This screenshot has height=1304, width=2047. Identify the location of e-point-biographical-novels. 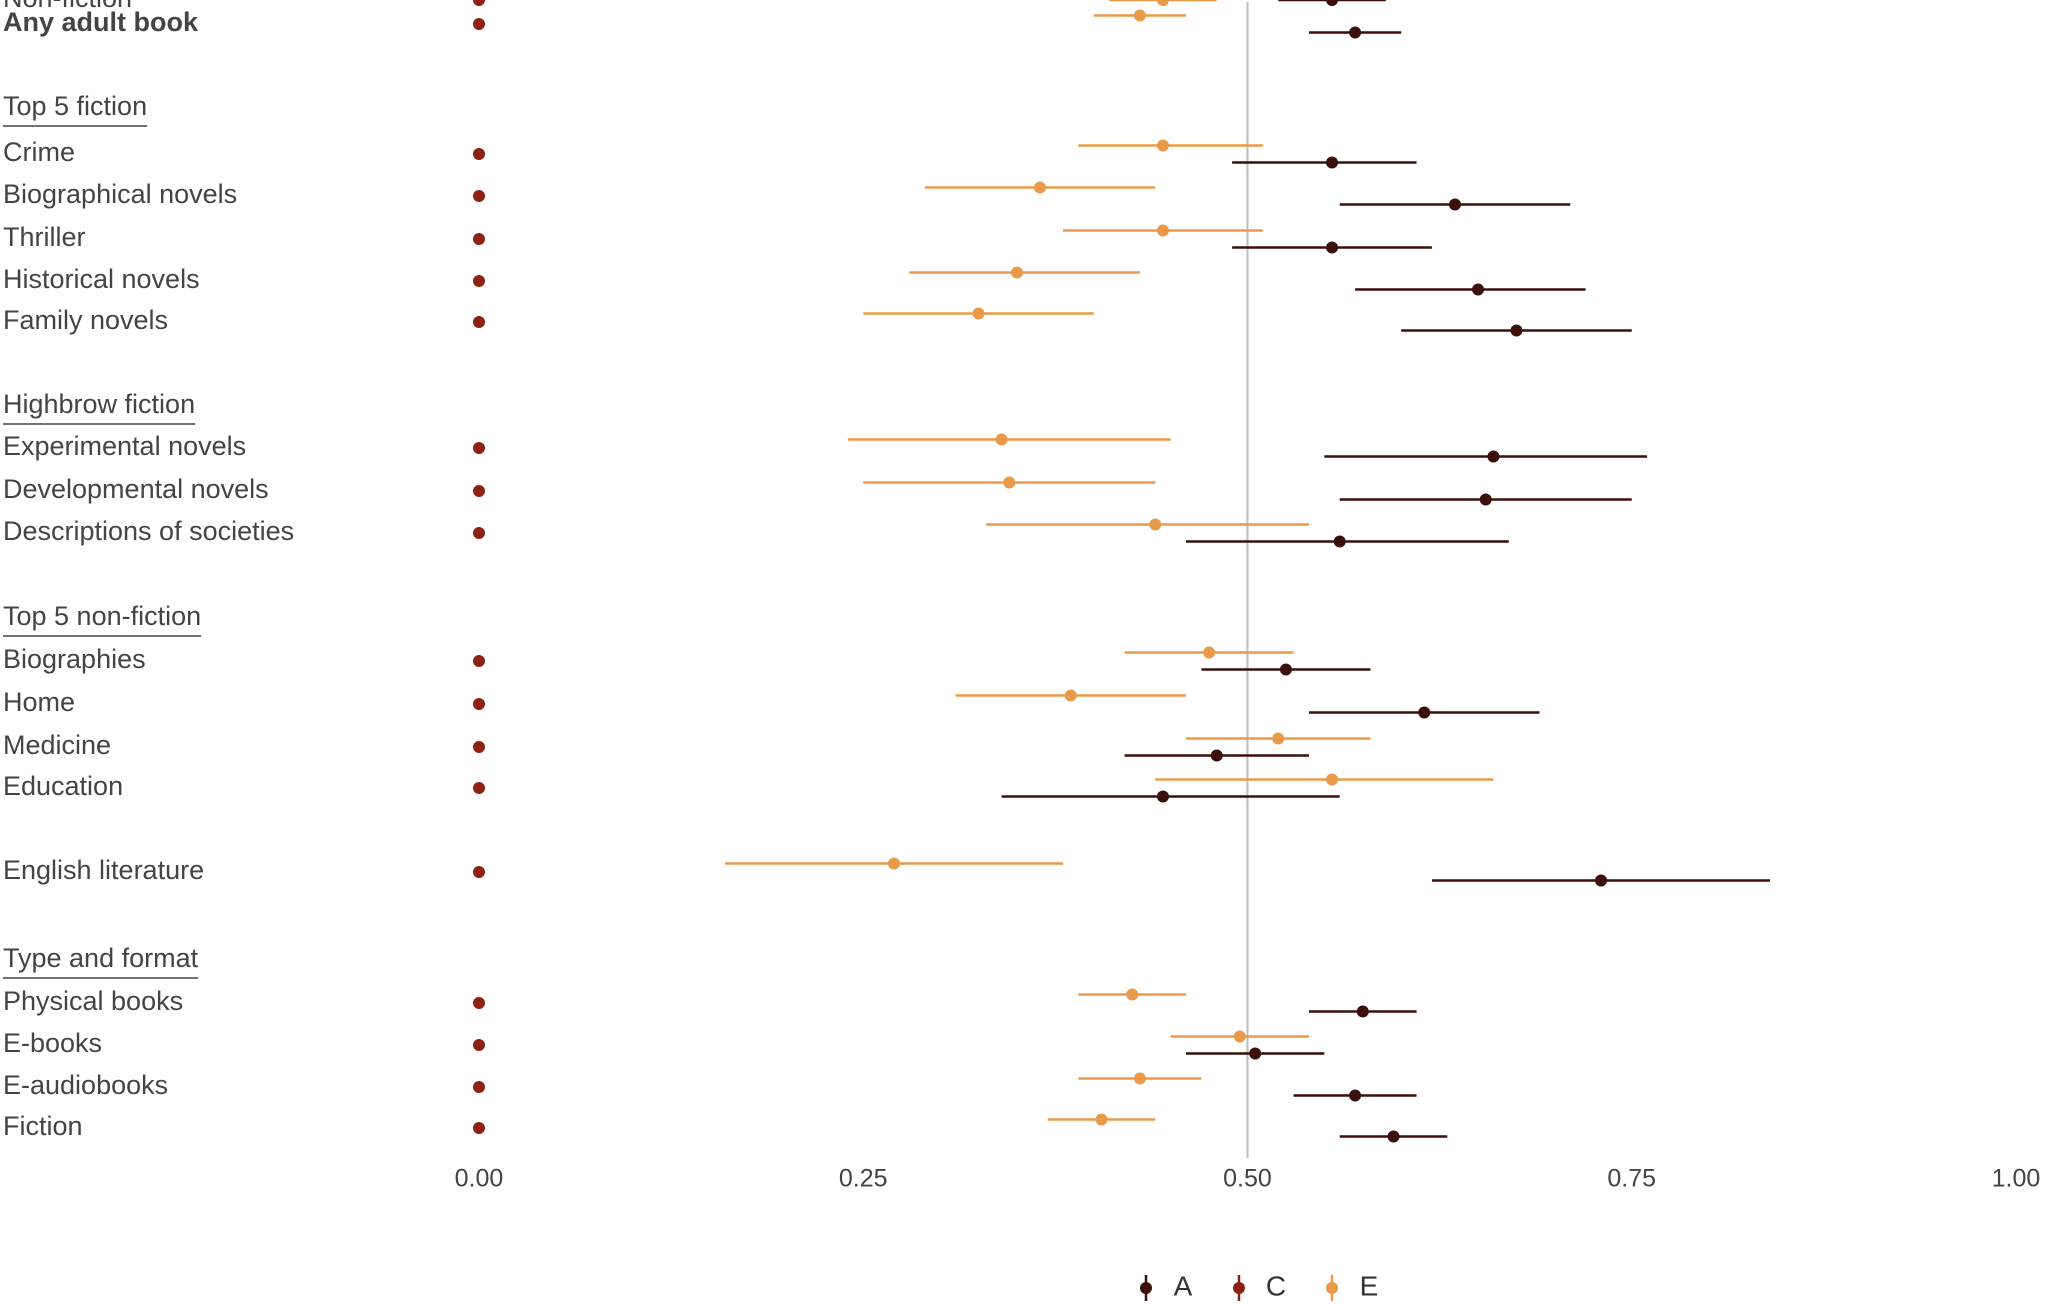
(1040, 187).